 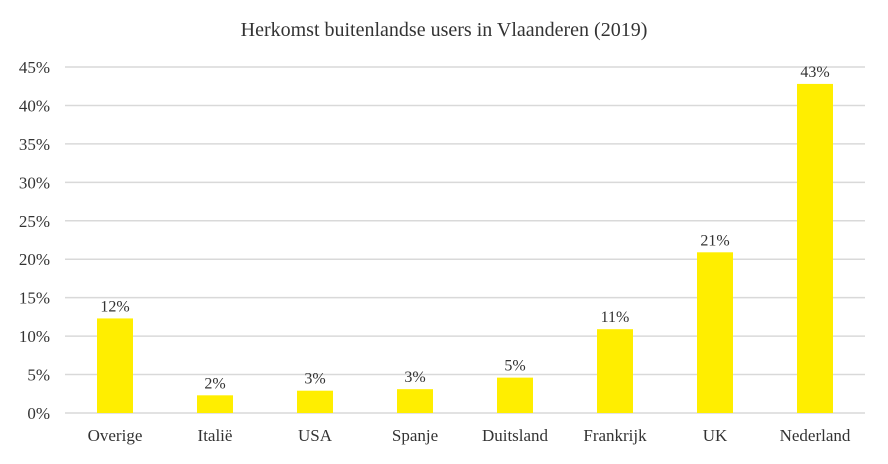 I want to click on y-tick-label-10: 10%, so click(x=34, y=336).